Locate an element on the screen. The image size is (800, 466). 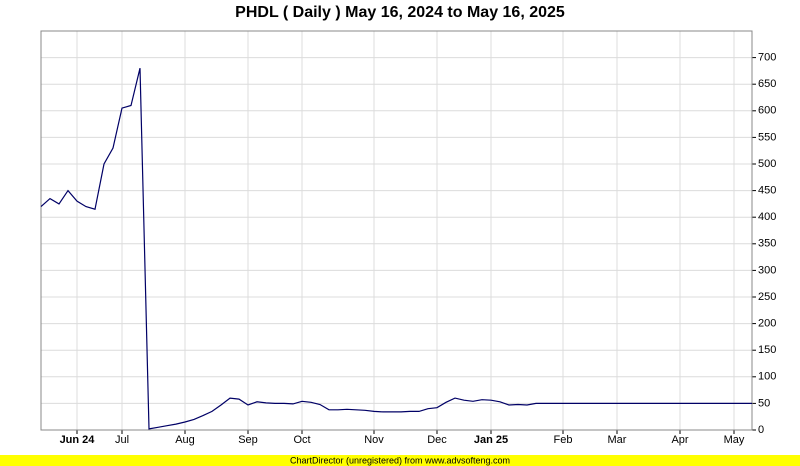
y-tick-label: 150 is located at coordinates (767, 350).